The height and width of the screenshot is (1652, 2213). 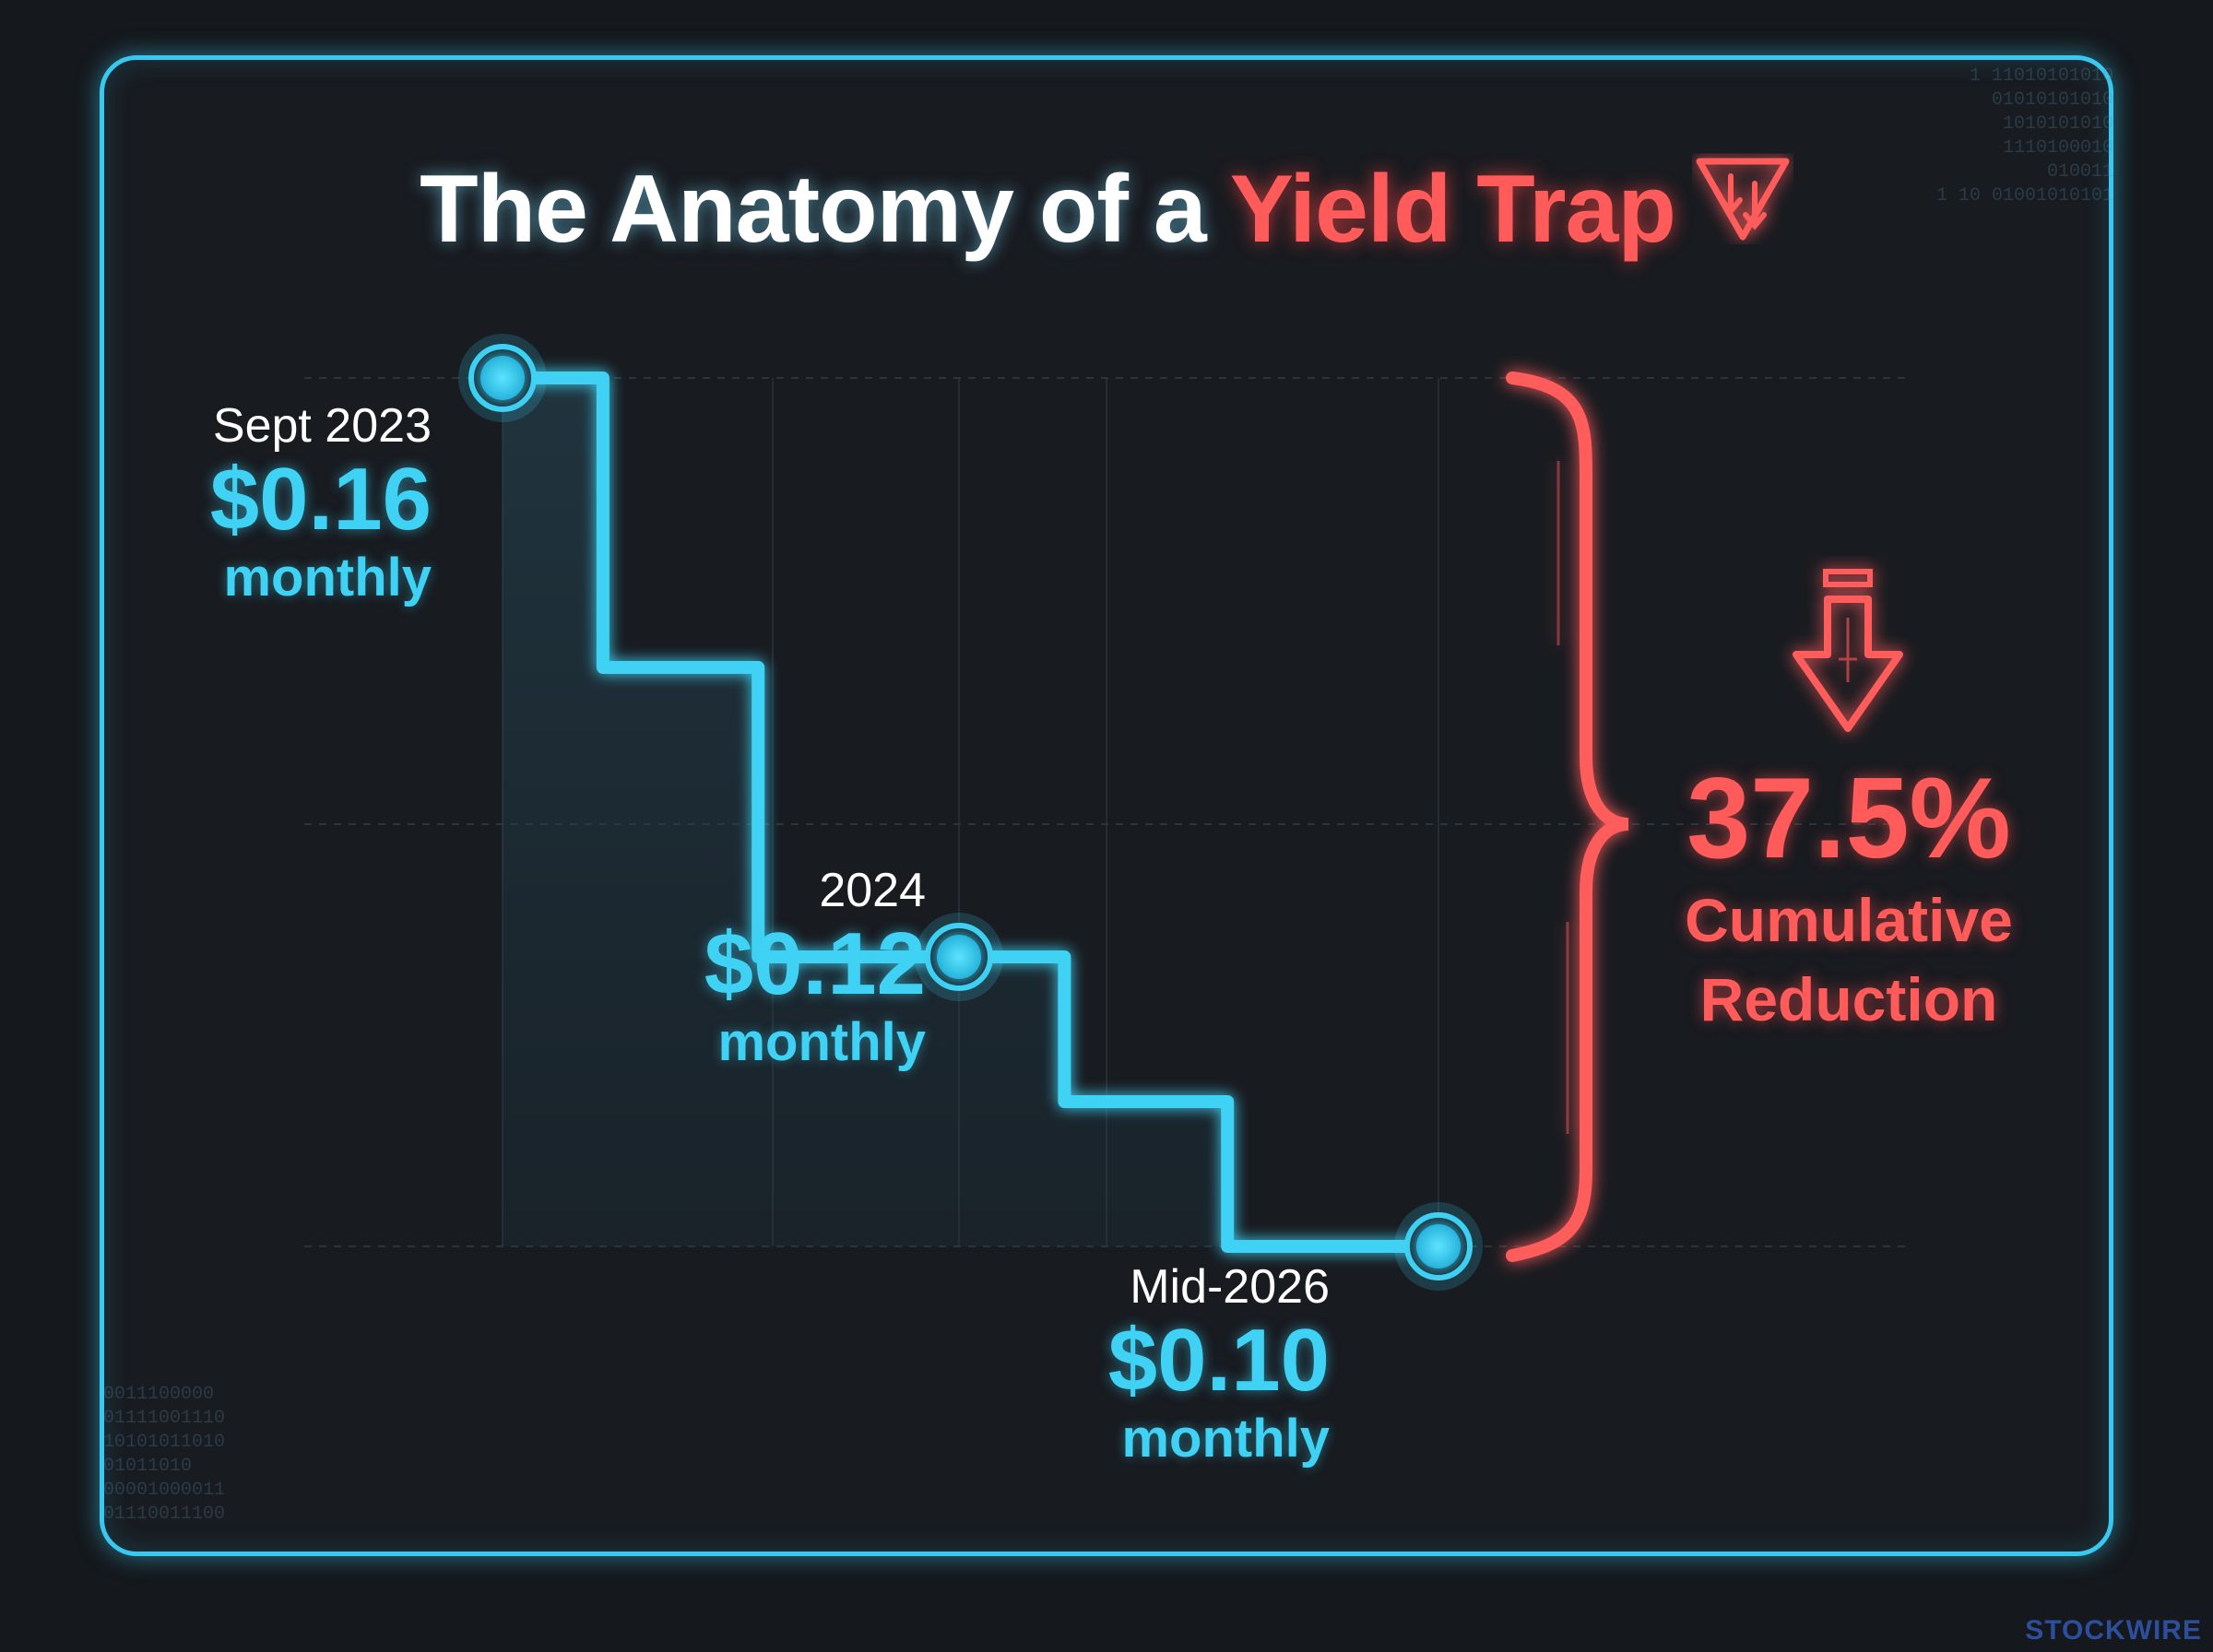 What do you see at coordinates (1452, 209) in the screenshot?
I see `title-highlight: Yield Trap` at bounding box center [1452, 209].